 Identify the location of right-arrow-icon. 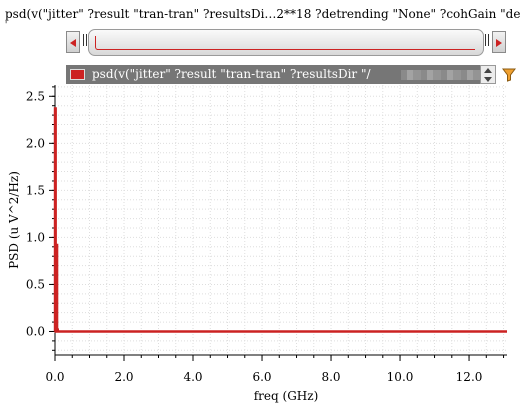
(499, 43).